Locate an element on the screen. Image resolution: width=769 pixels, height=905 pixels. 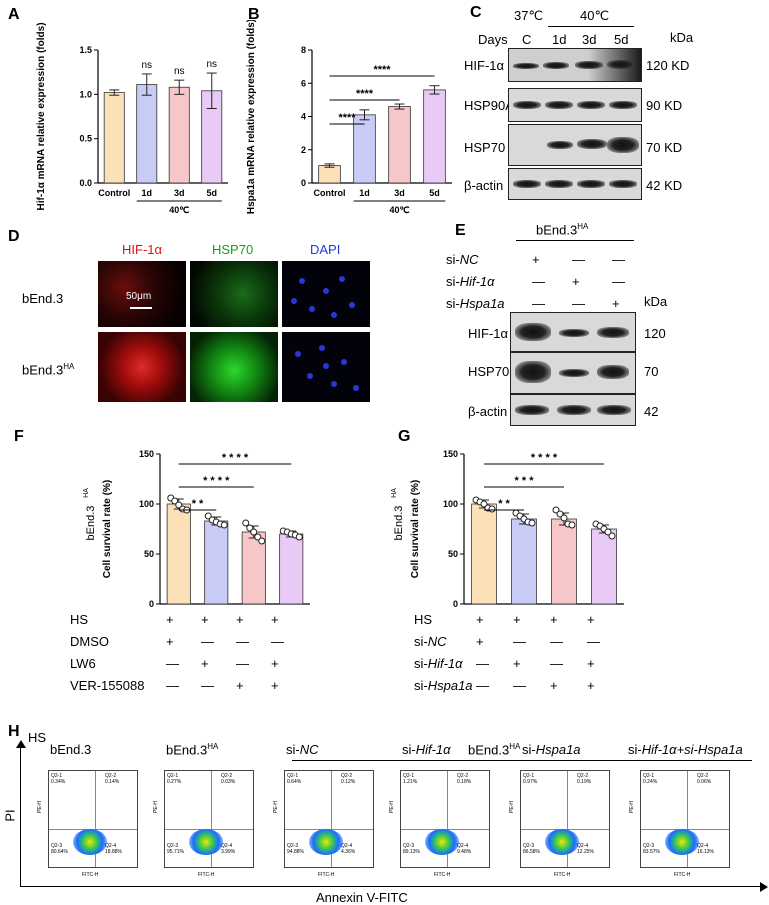
lane-3d: 3d is located at coordinates (589, 39).